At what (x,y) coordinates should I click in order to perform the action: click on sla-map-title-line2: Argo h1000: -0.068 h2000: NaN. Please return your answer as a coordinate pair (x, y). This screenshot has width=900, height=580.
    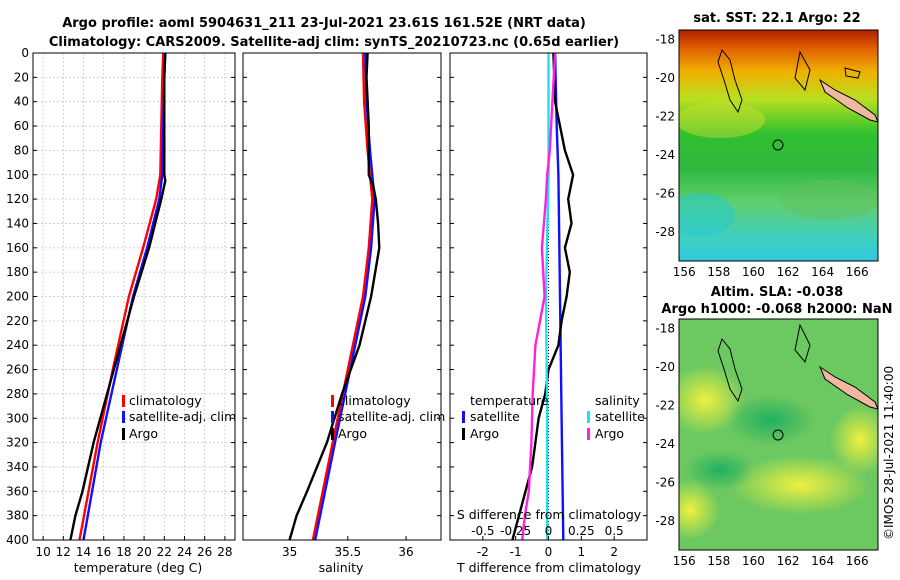
    Looking at the image, I should click on (776, 309).